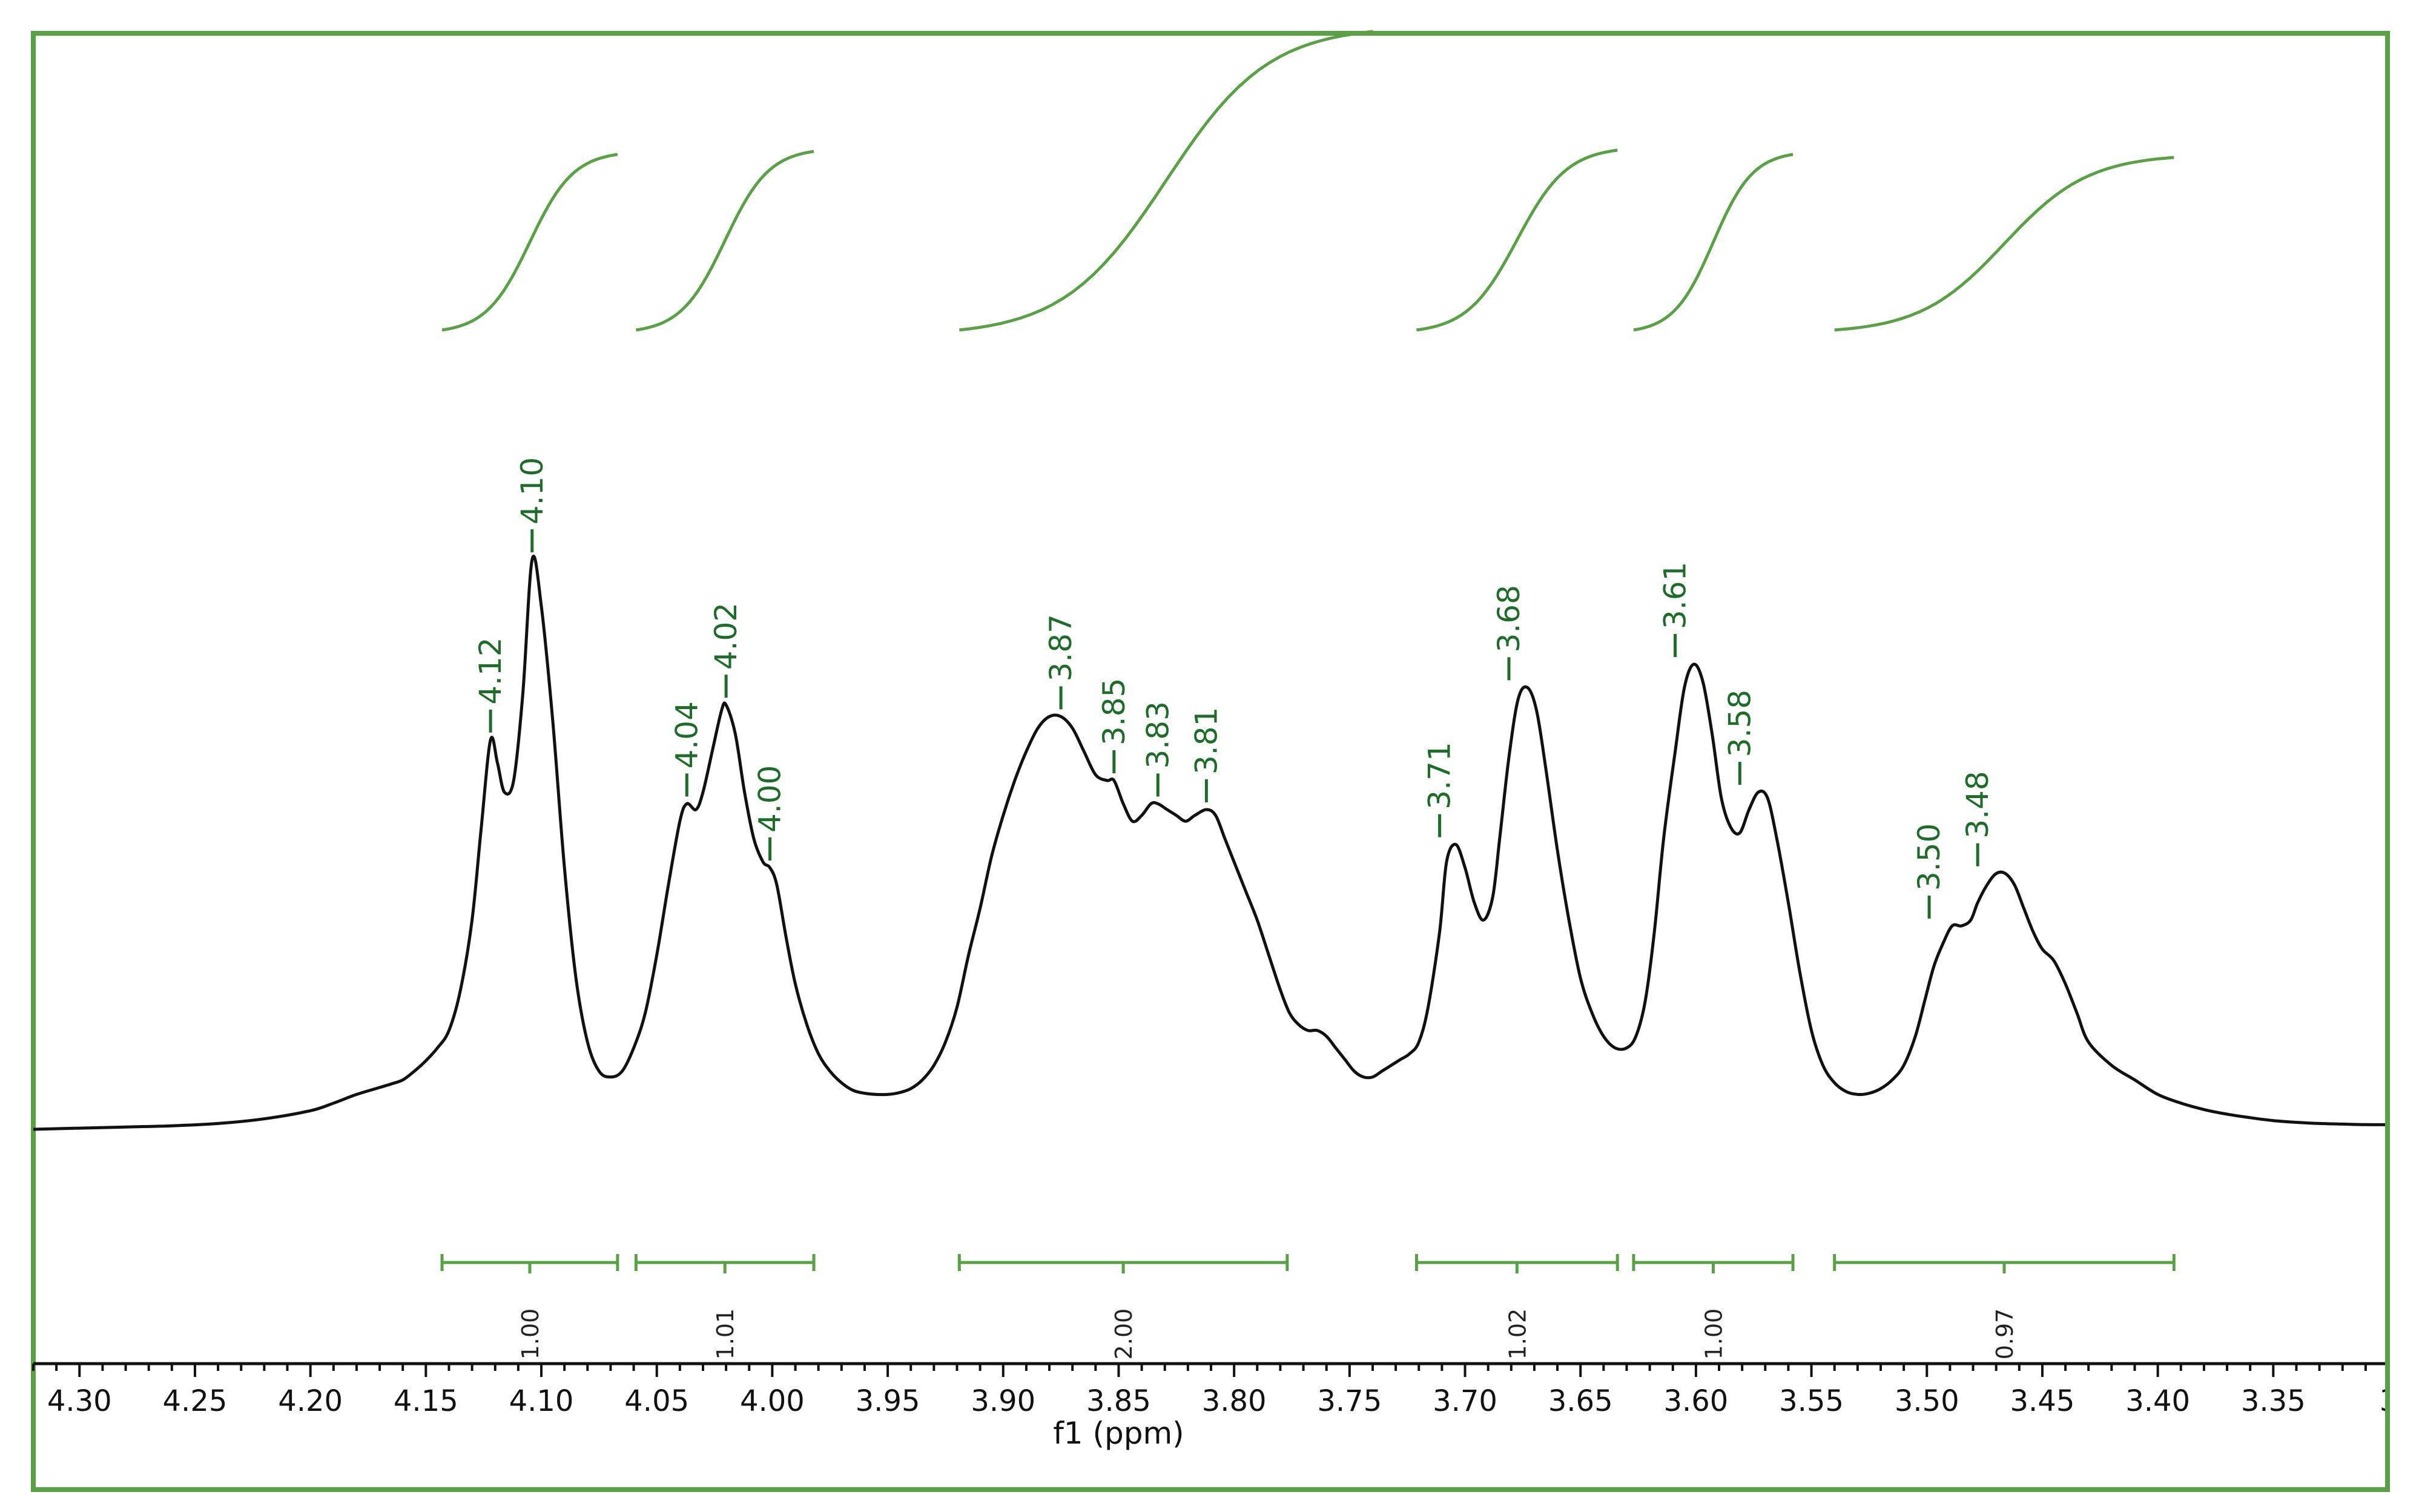 This screenshot has height=1512, width=2419. I want to click on peak-label: 3.68, so click(1508, 618).